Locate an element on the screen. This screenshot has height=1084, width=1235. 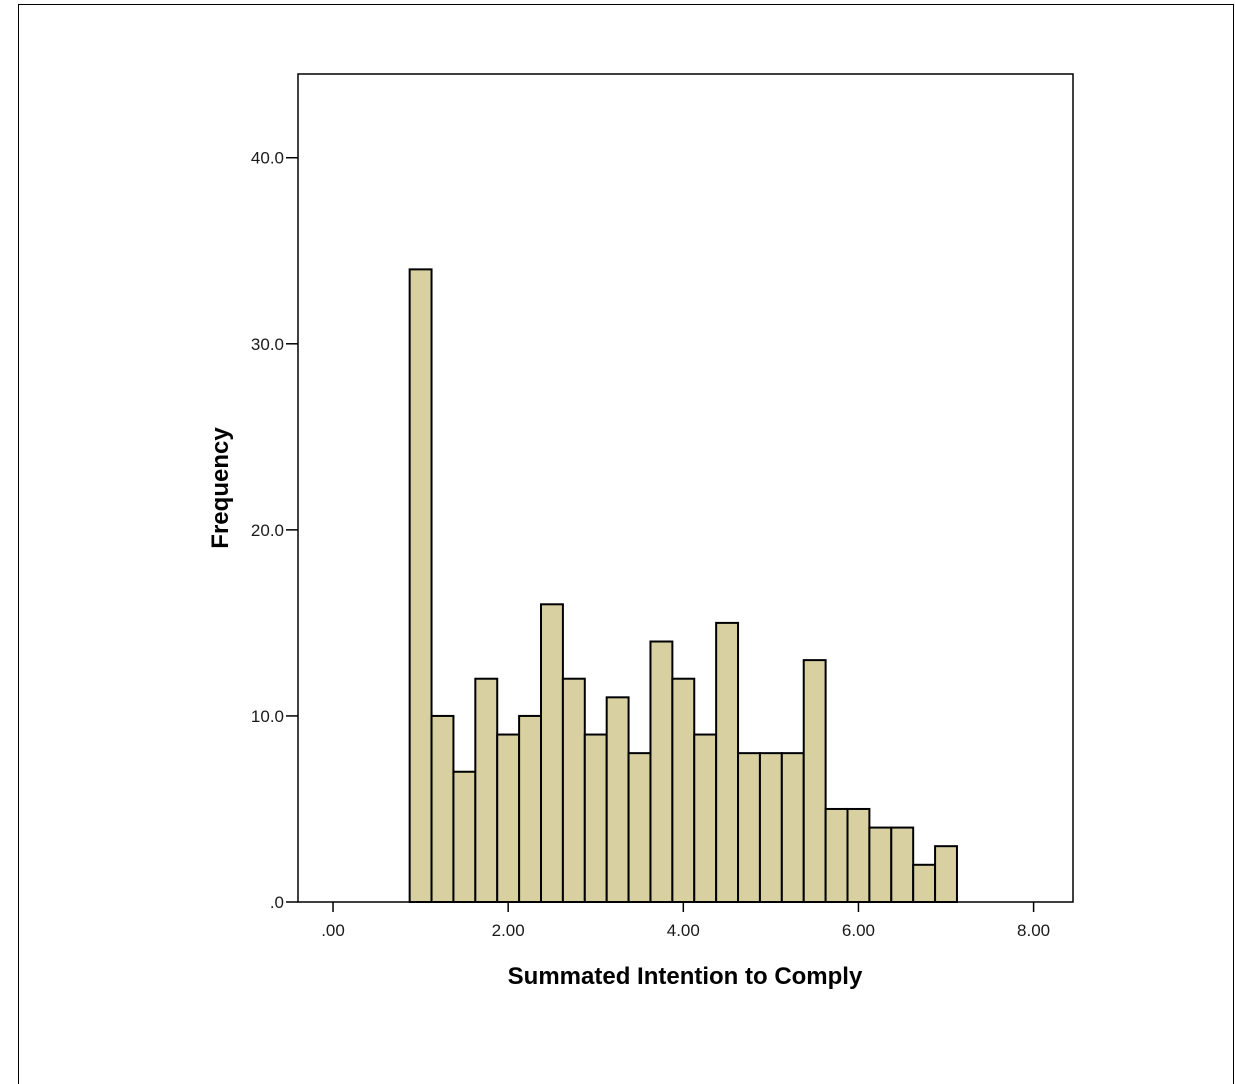
y-tick-label: .0 is located at coordinates (277, 902).